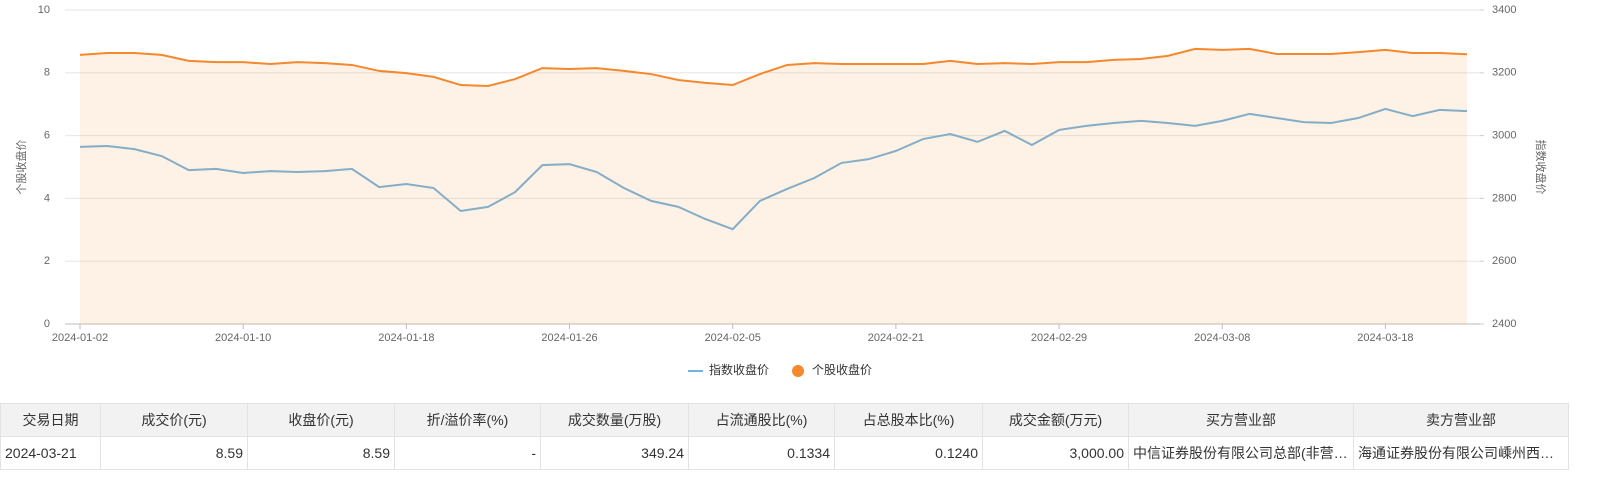  Describe the element at coordinates (21, 167) in the screenshot. I see `y-axis-title: 个股收盘价` at that location.